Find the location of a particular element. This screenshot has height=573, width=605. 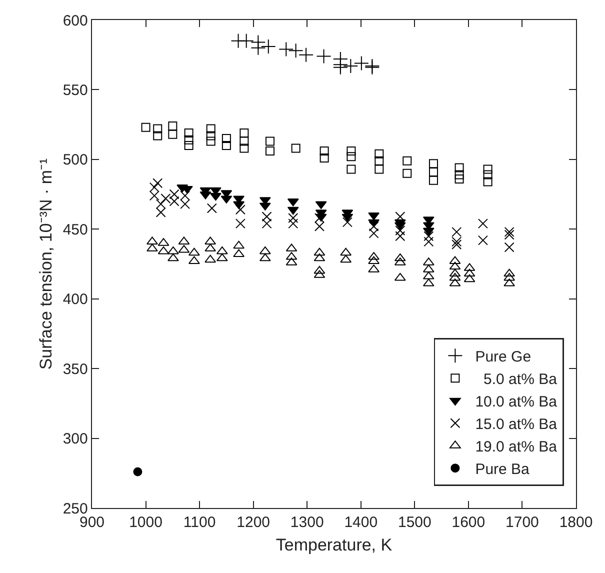

y-tick-label: 300 is located at coordinates (75, 439).